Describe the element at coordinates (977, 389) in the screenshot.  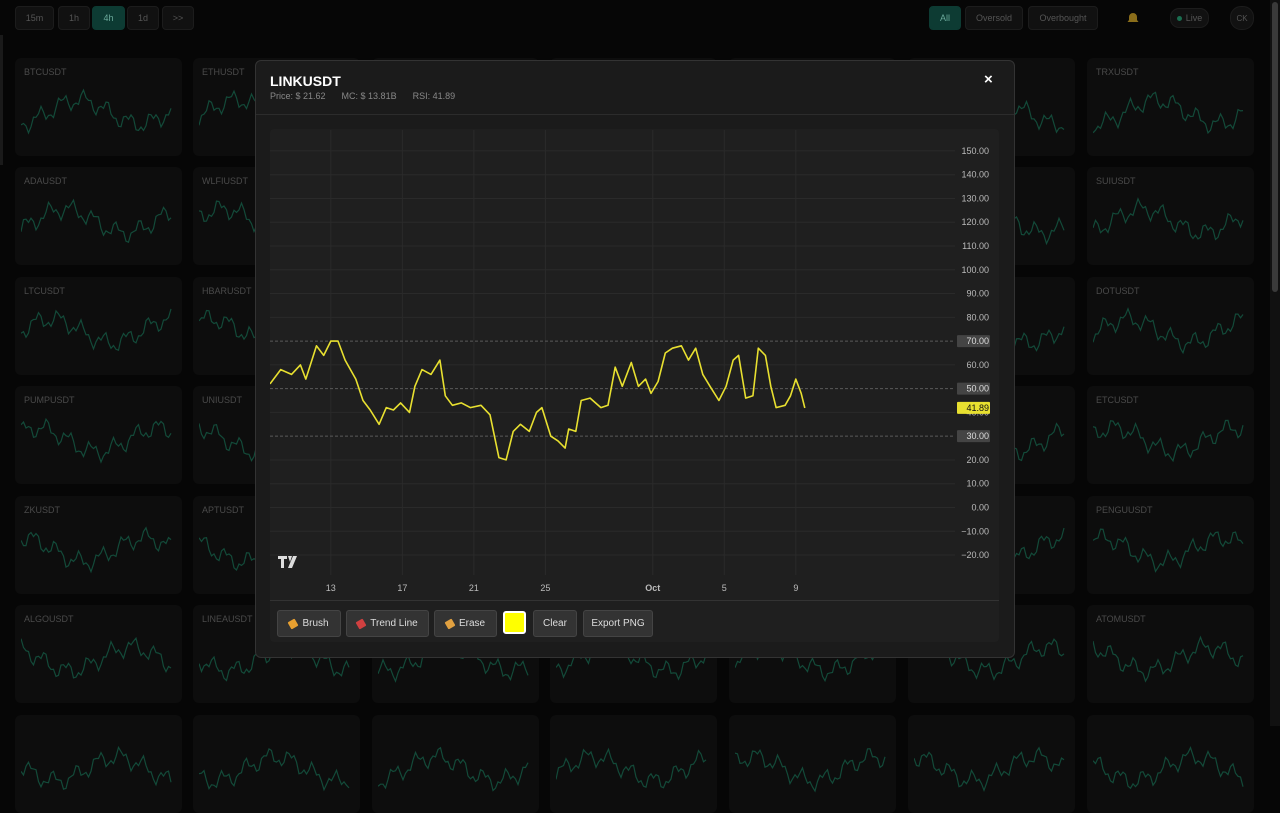
I see `level-label: 50.00` at that location.